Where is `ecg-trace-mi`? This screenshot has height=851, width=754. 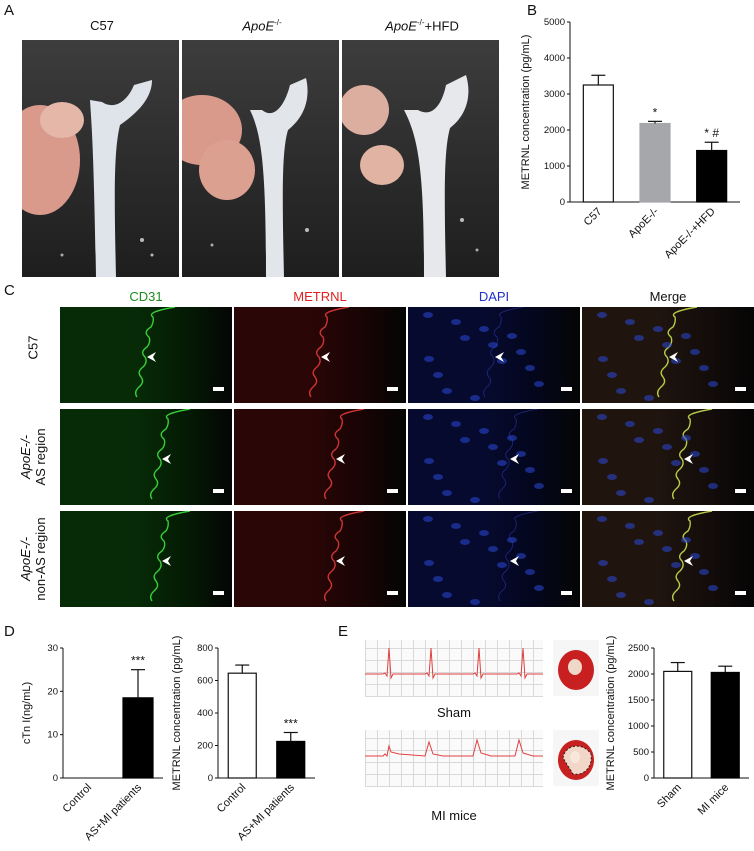 ecg-trace-mi is located at coordinates (454, 758).